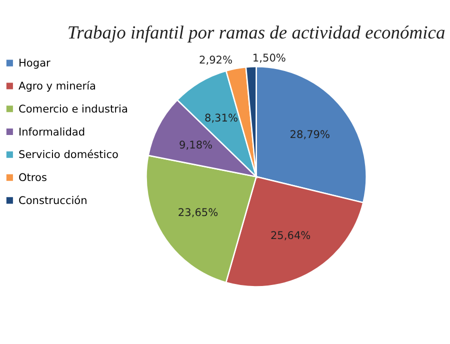 The width and height of the screenshot is (450, 344). What do you see at coordinates (35, 64) in the screenshot?
I see `legend-label: Hogar` at bounding box center [35, 64].